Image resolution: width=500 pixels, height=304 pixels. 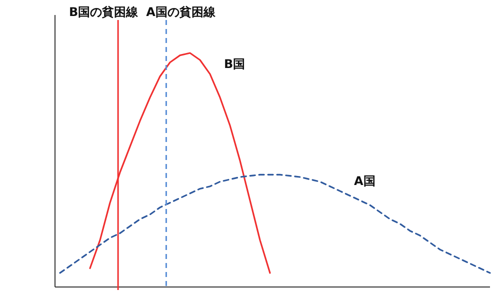 I want to click on series-label: A国, so click(x=365, y=181).